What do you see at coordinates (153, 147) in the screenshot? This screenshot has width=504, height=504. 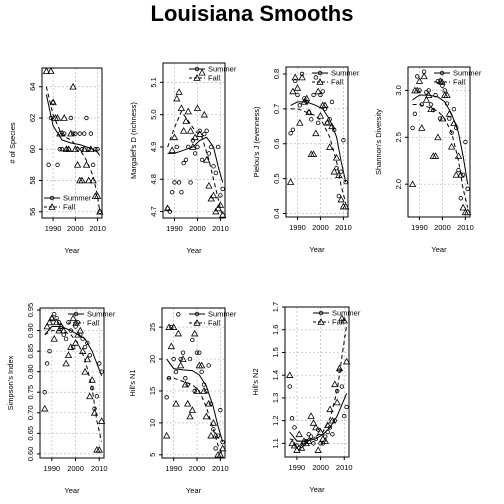 I see `y-tick-label: 4.9` at bounding box center [153, 147].